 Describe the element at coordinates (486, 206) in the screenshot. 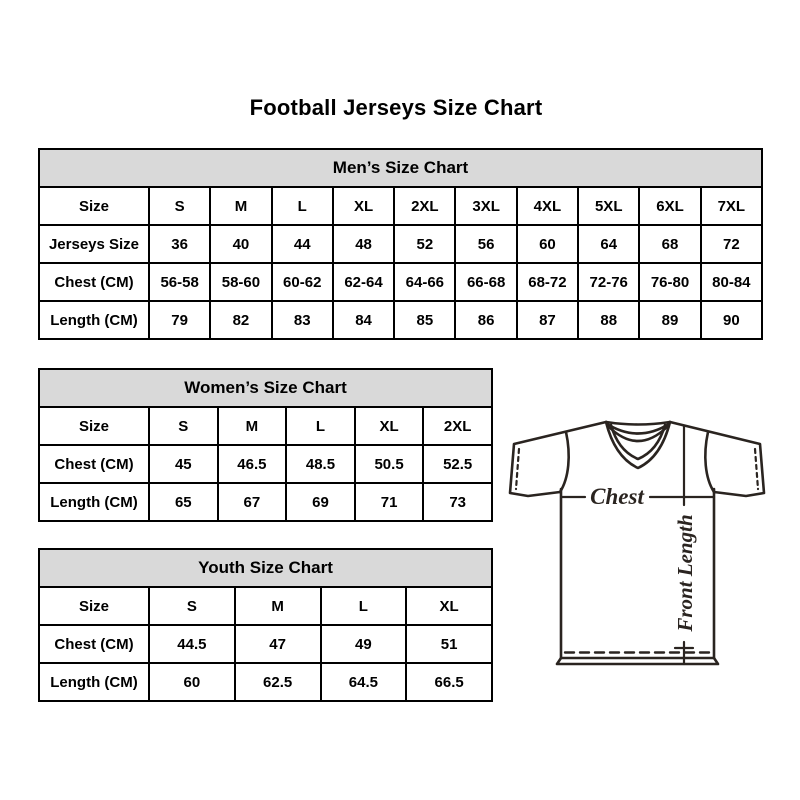

I see `value-cell: 3XL` at that location.